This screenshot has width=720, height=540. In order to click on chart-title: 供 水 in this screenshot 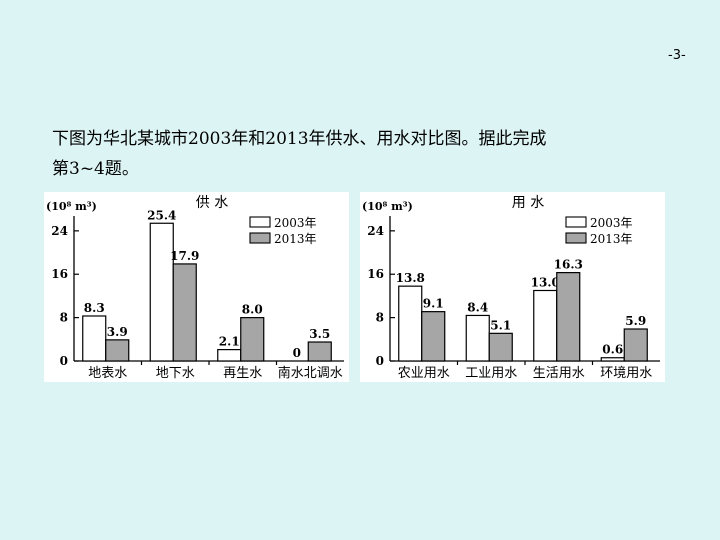, I will do `click(212, 203)`.